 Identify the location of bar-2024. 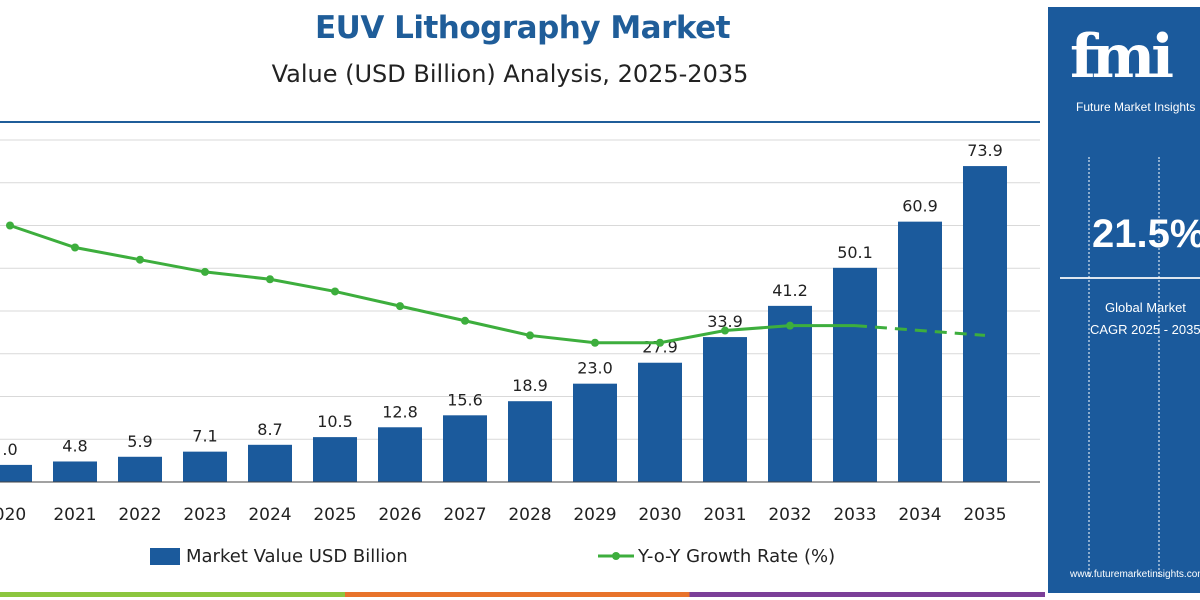
(270, 463).